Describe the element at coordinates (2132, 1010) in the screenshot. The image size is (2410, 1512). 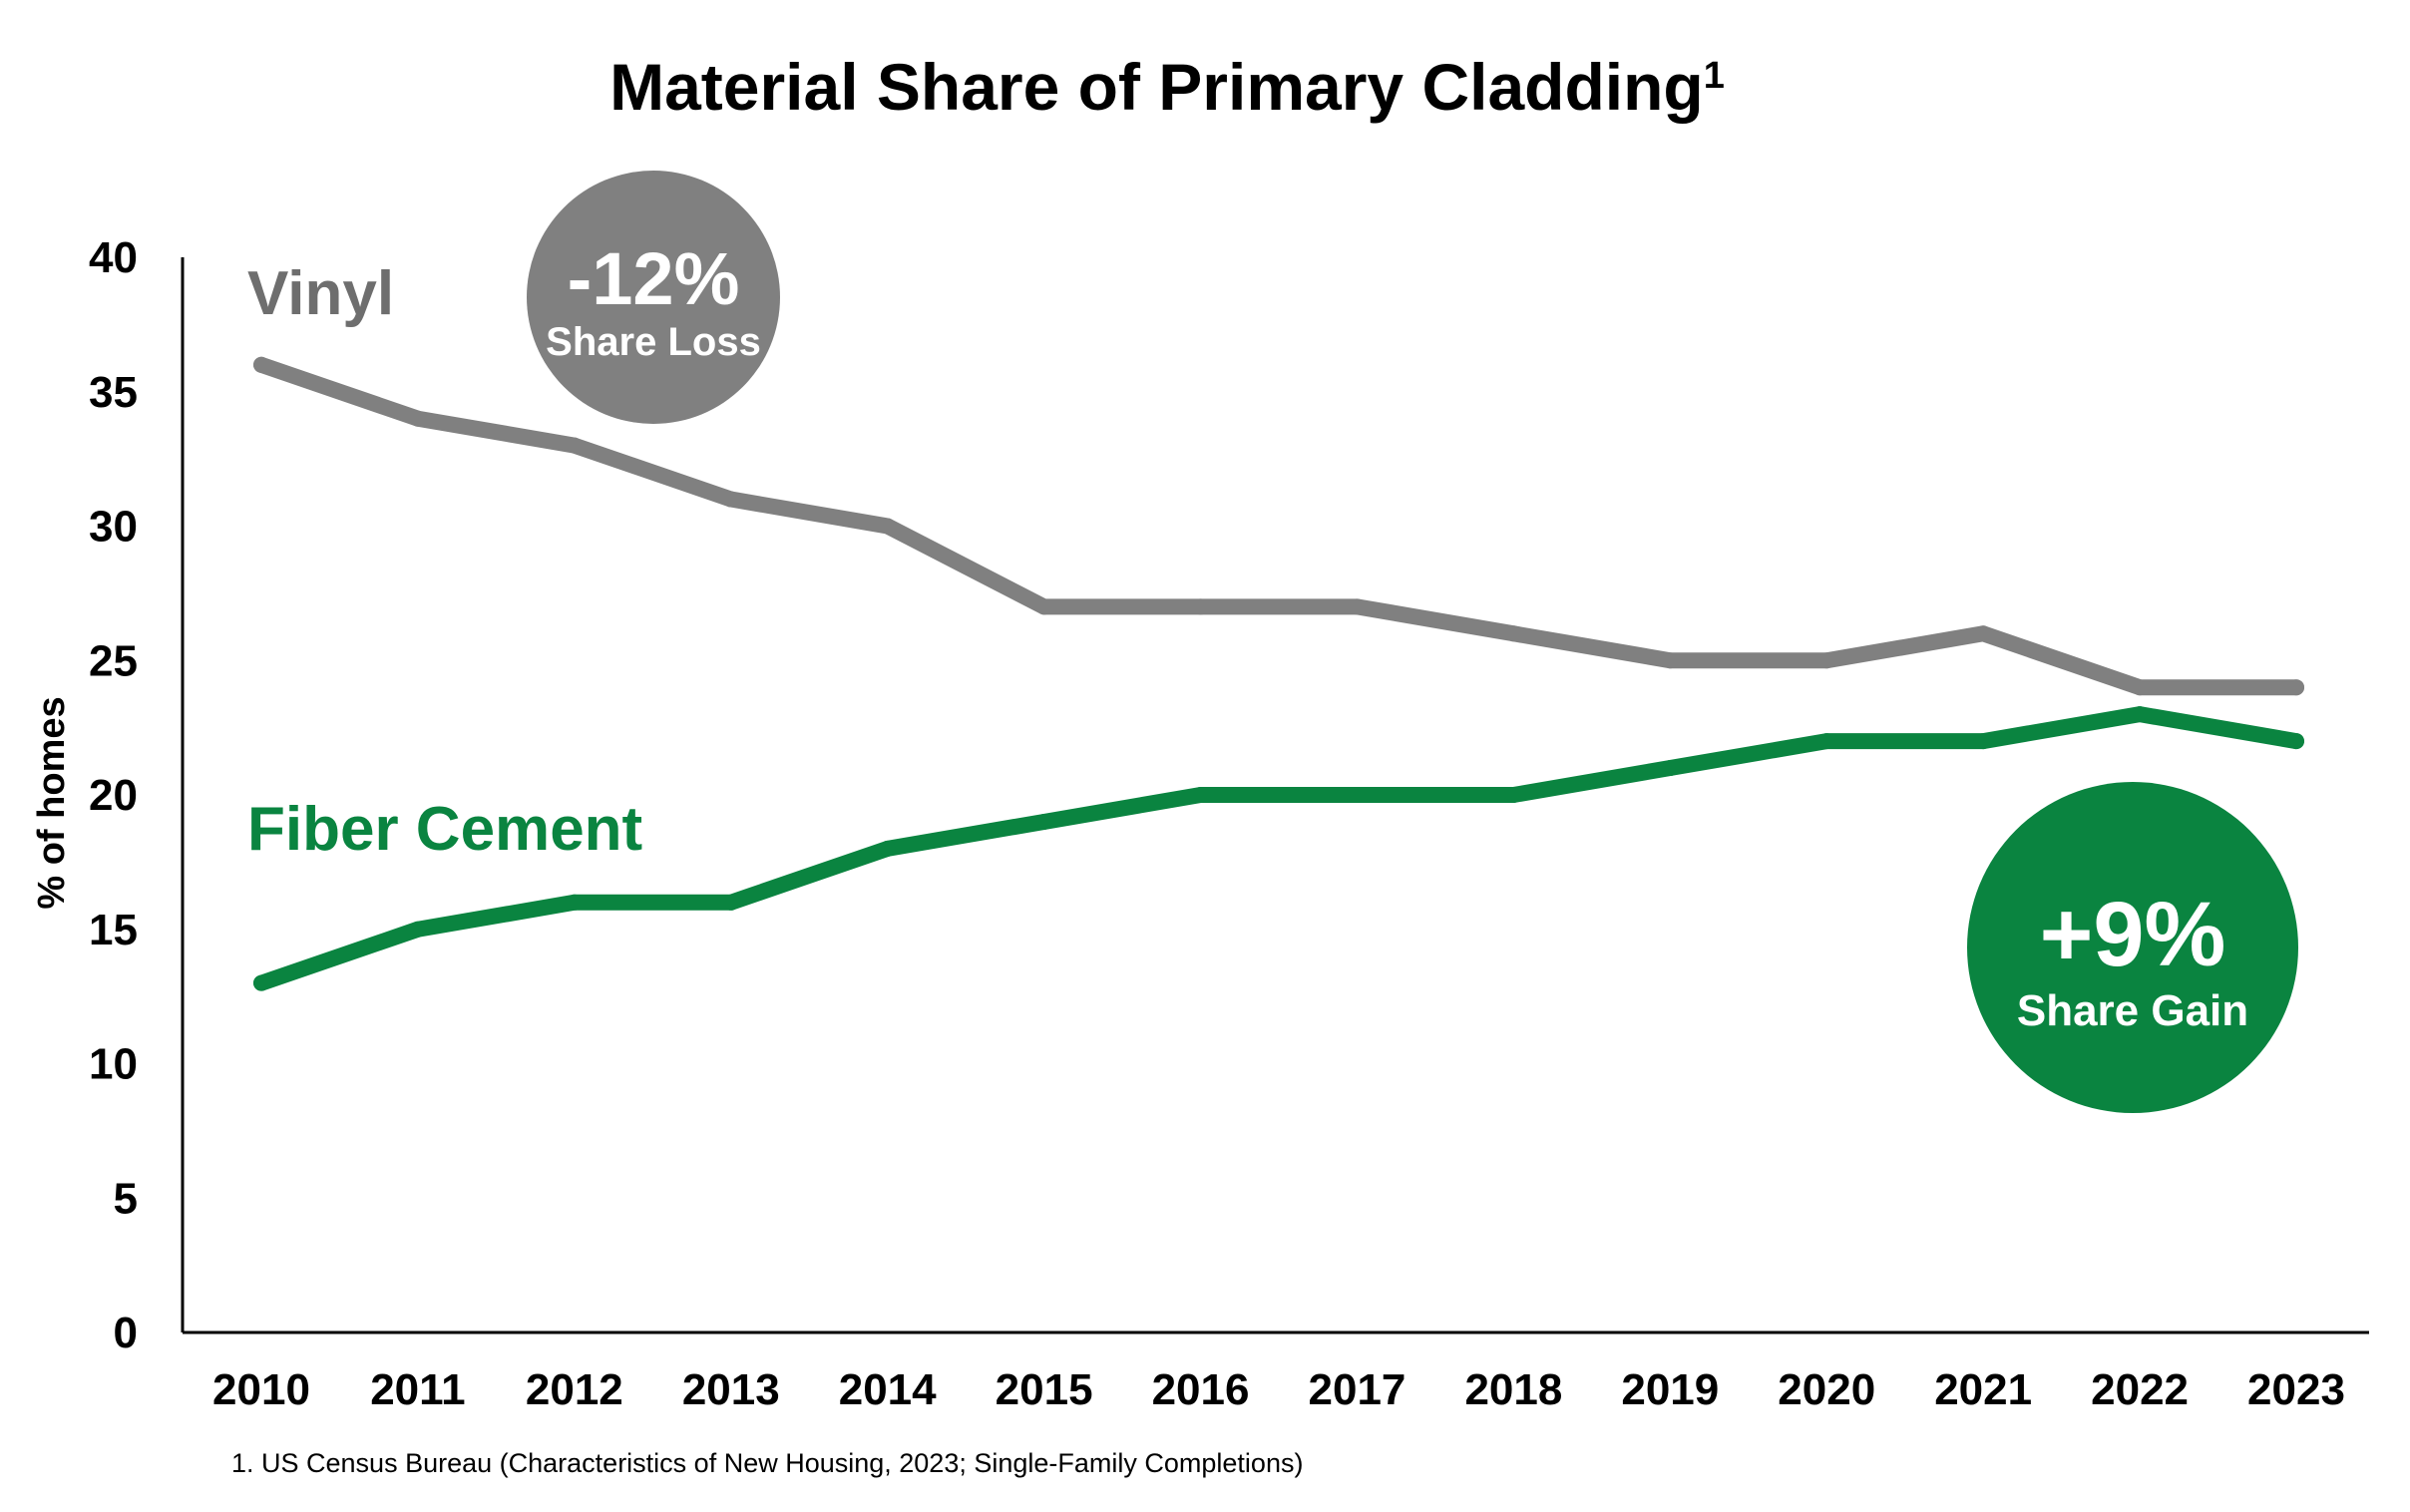
I see `badge-share-gain-text: Share Gain` at that location.